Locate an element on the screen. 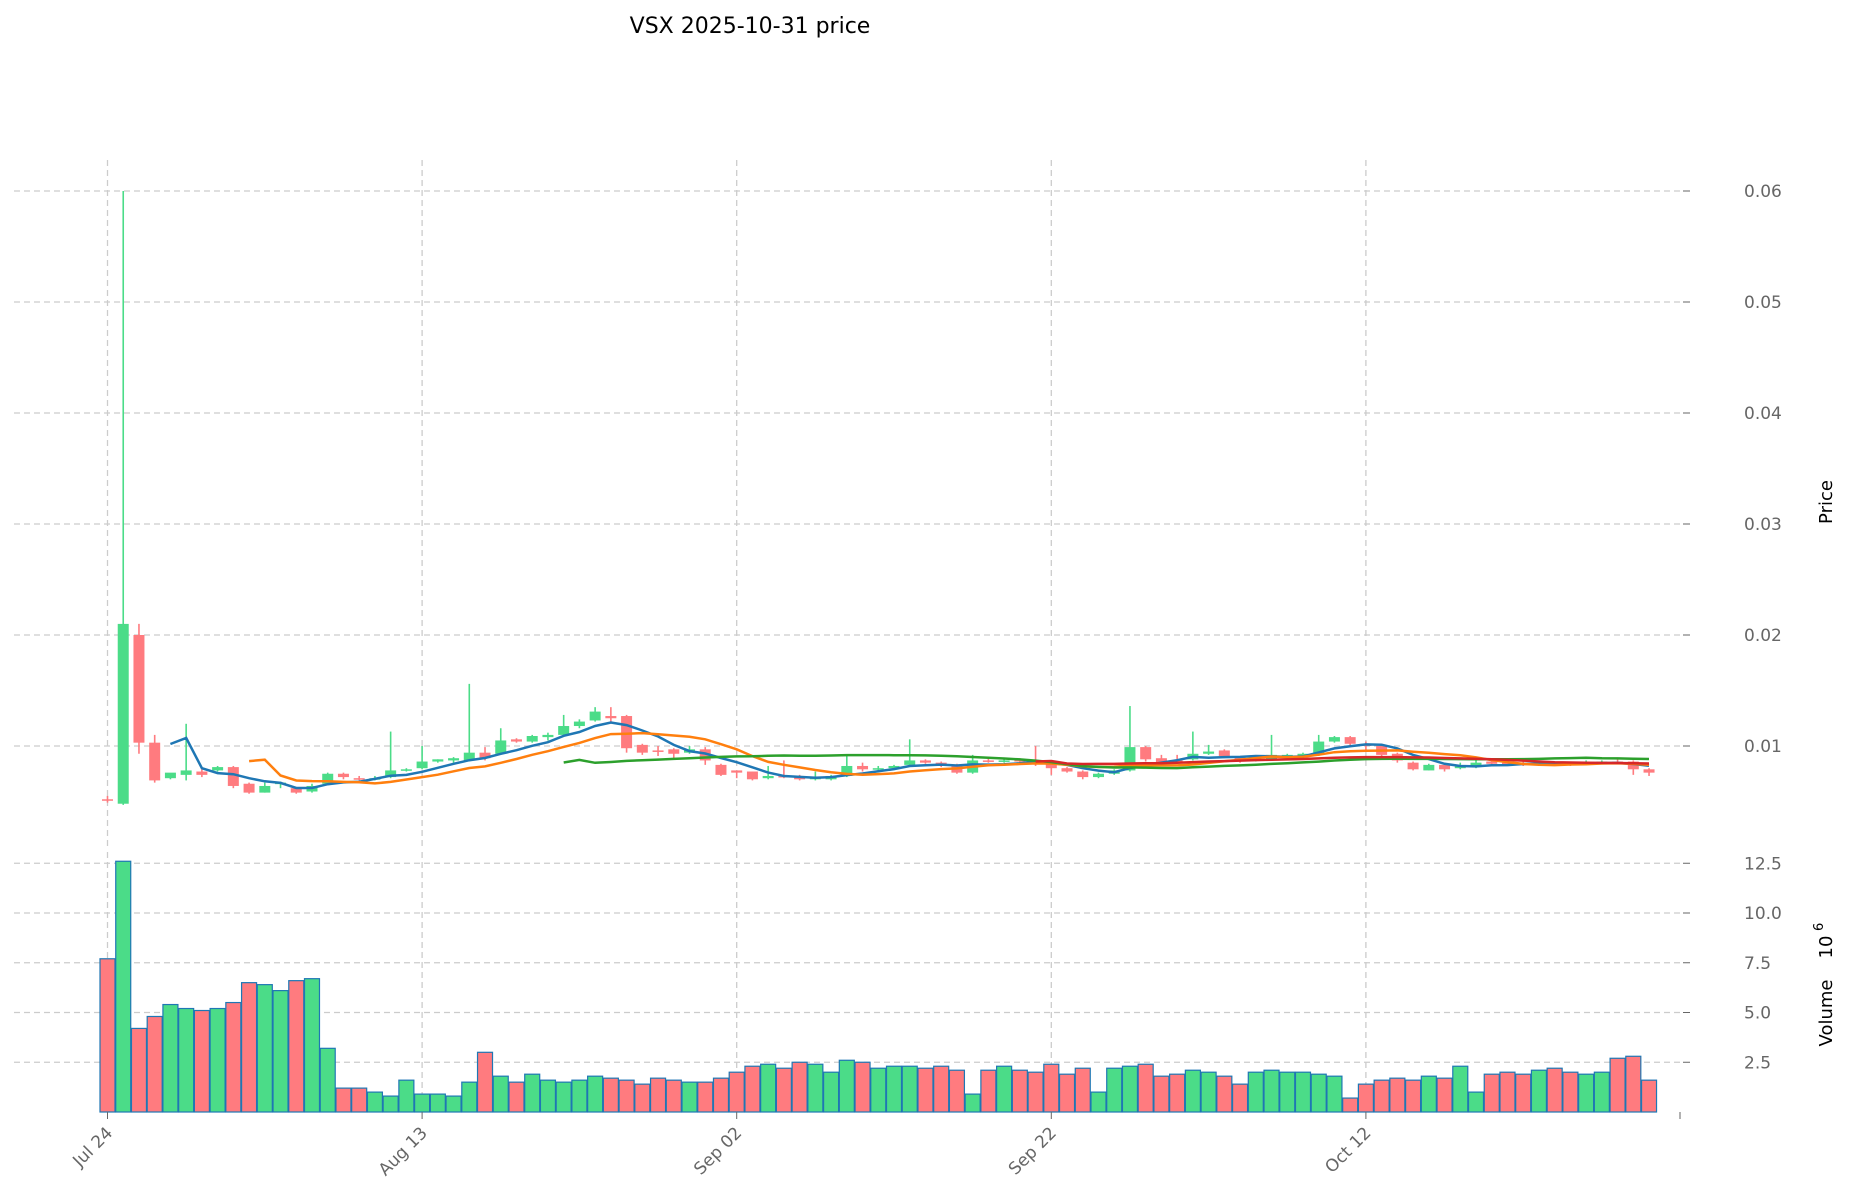 The height and width of the screenshot is (1202, 1852). price-tick-label: 0.06 is located at coordinates (1763, 192).